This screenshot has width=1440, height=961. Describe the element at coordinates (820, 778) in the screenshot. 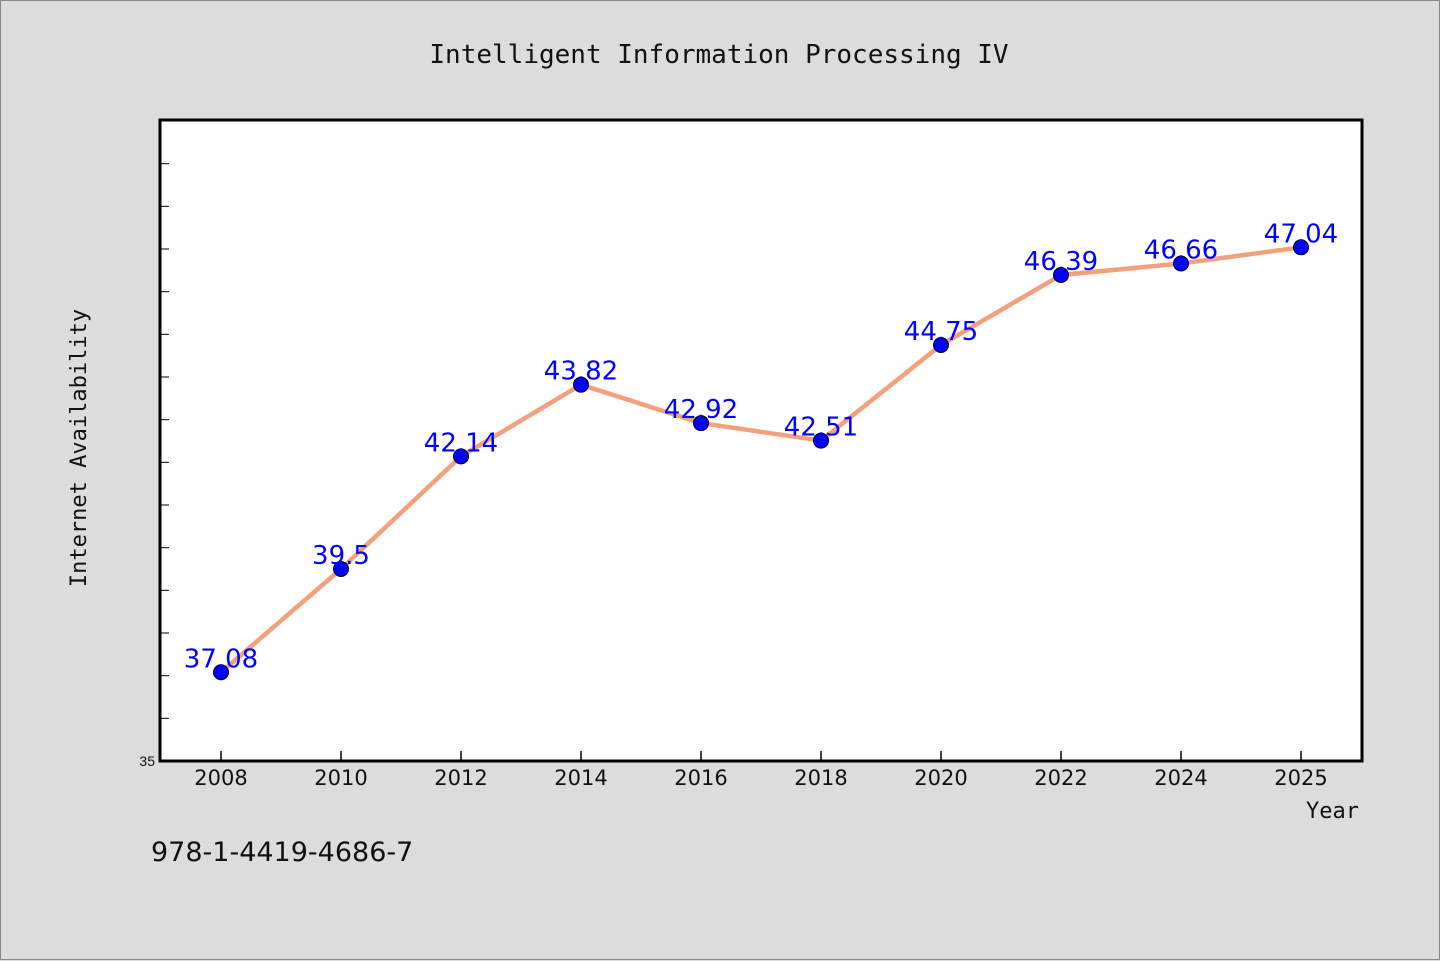

I see `x-tick-label: 2018` at that location.